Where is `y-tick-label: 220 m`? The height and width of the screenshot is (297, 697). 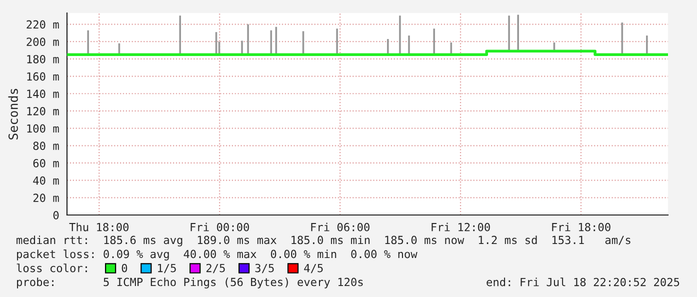 y-tick-label: 220 m is located at coordinates (42, 24).